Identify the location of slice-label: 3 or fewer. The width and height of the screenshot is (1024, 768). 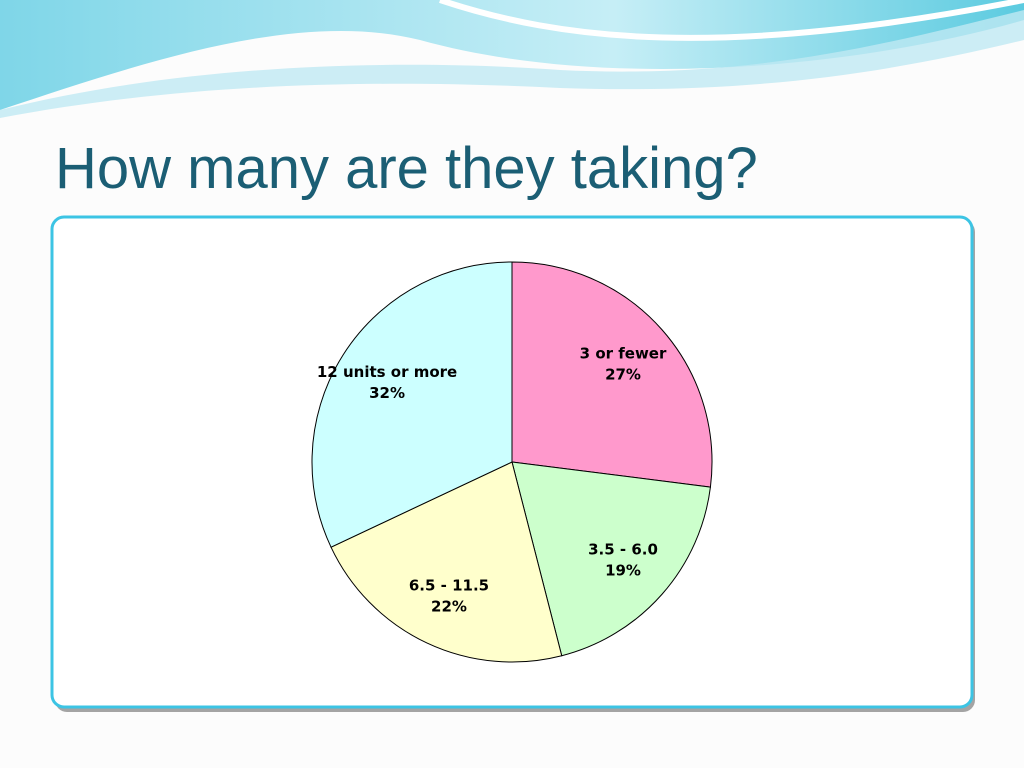
(623, 354).